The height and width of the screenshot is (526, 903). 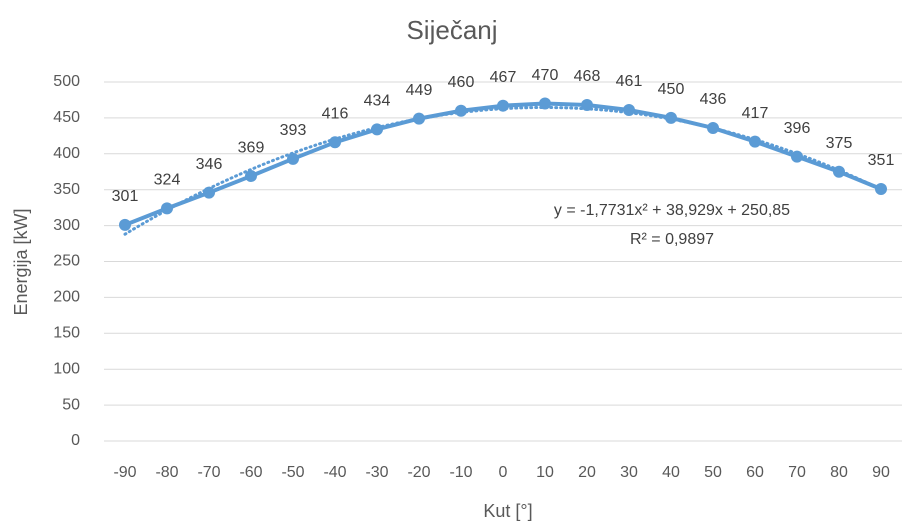 I want to click on data-label: 301, so click(x=125, y=196).